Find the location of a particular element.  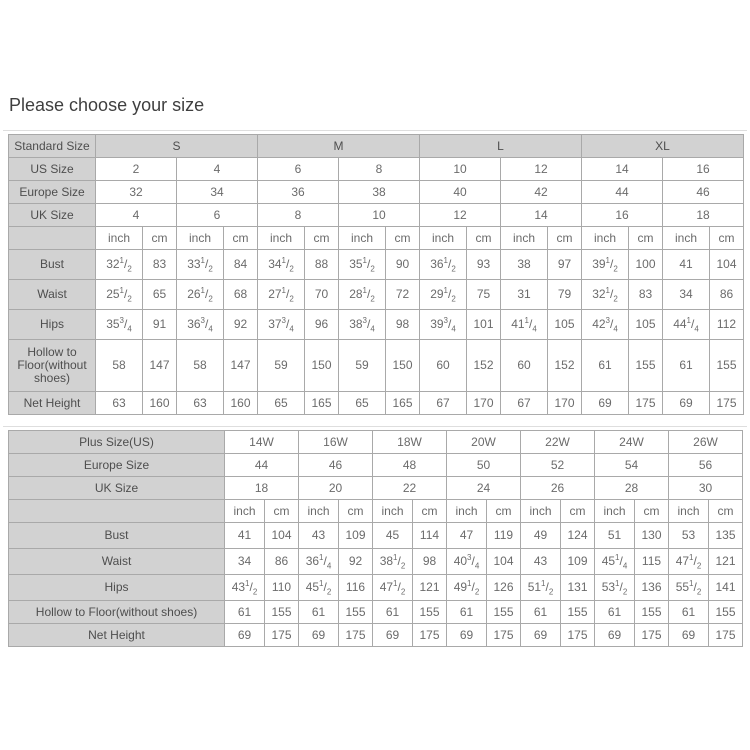

row-label: Hips is located at coordinates (52, 324).